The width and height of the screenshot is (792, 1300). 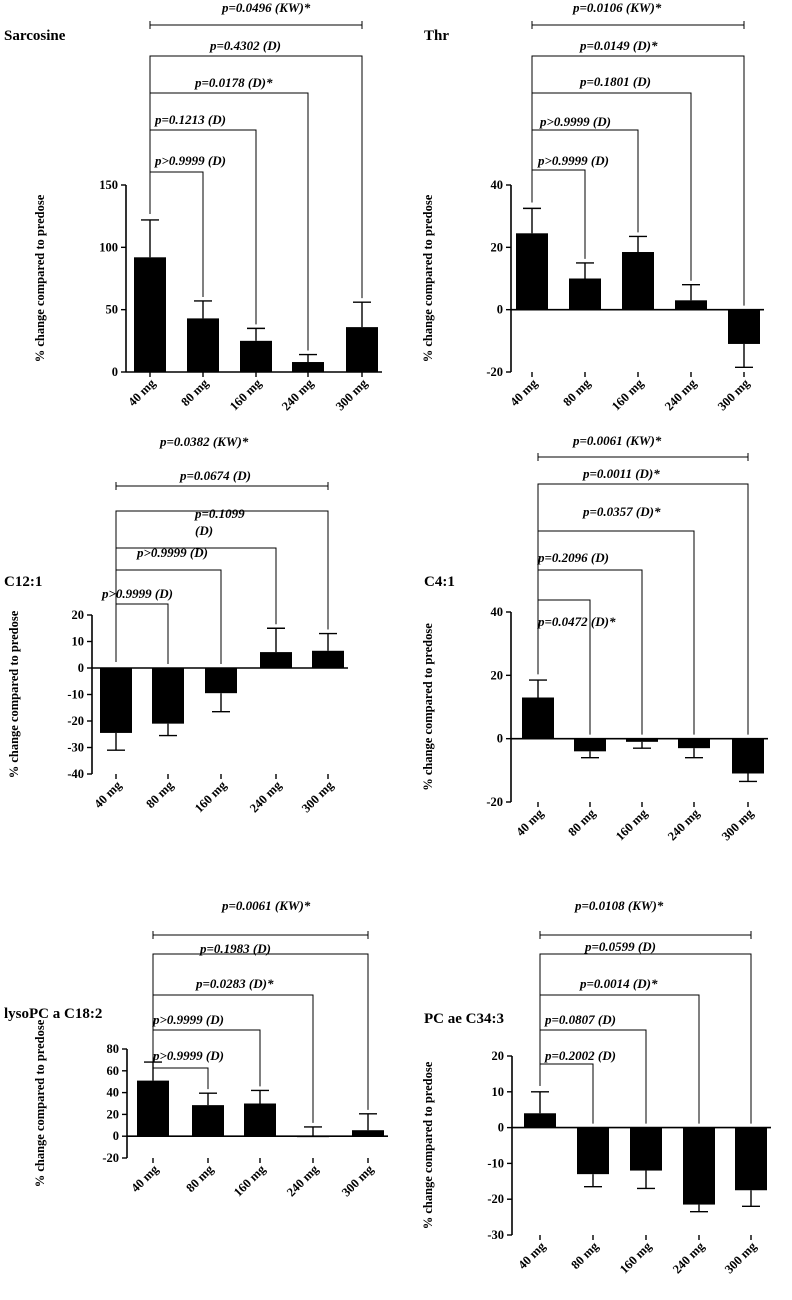 I want to click on p2-p-value-label-1: p>0.9999 (D), so click(x=172, y=552).